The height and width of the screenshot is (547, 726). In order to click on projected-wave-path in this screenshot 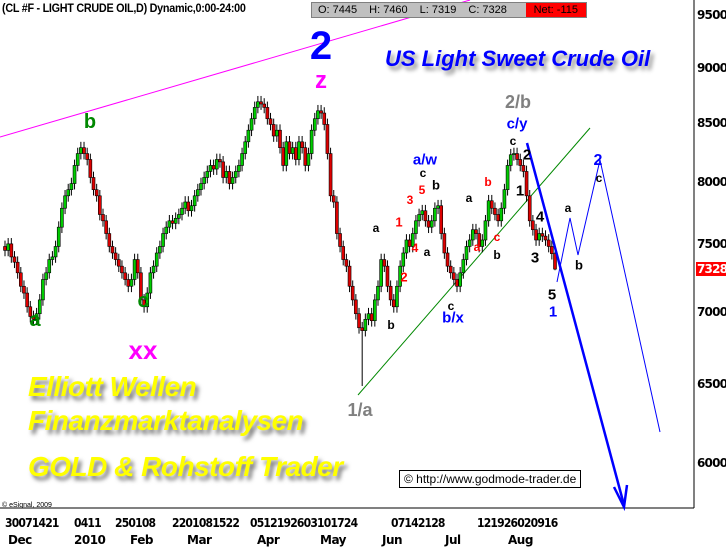, I will do `click(608, 296)`.